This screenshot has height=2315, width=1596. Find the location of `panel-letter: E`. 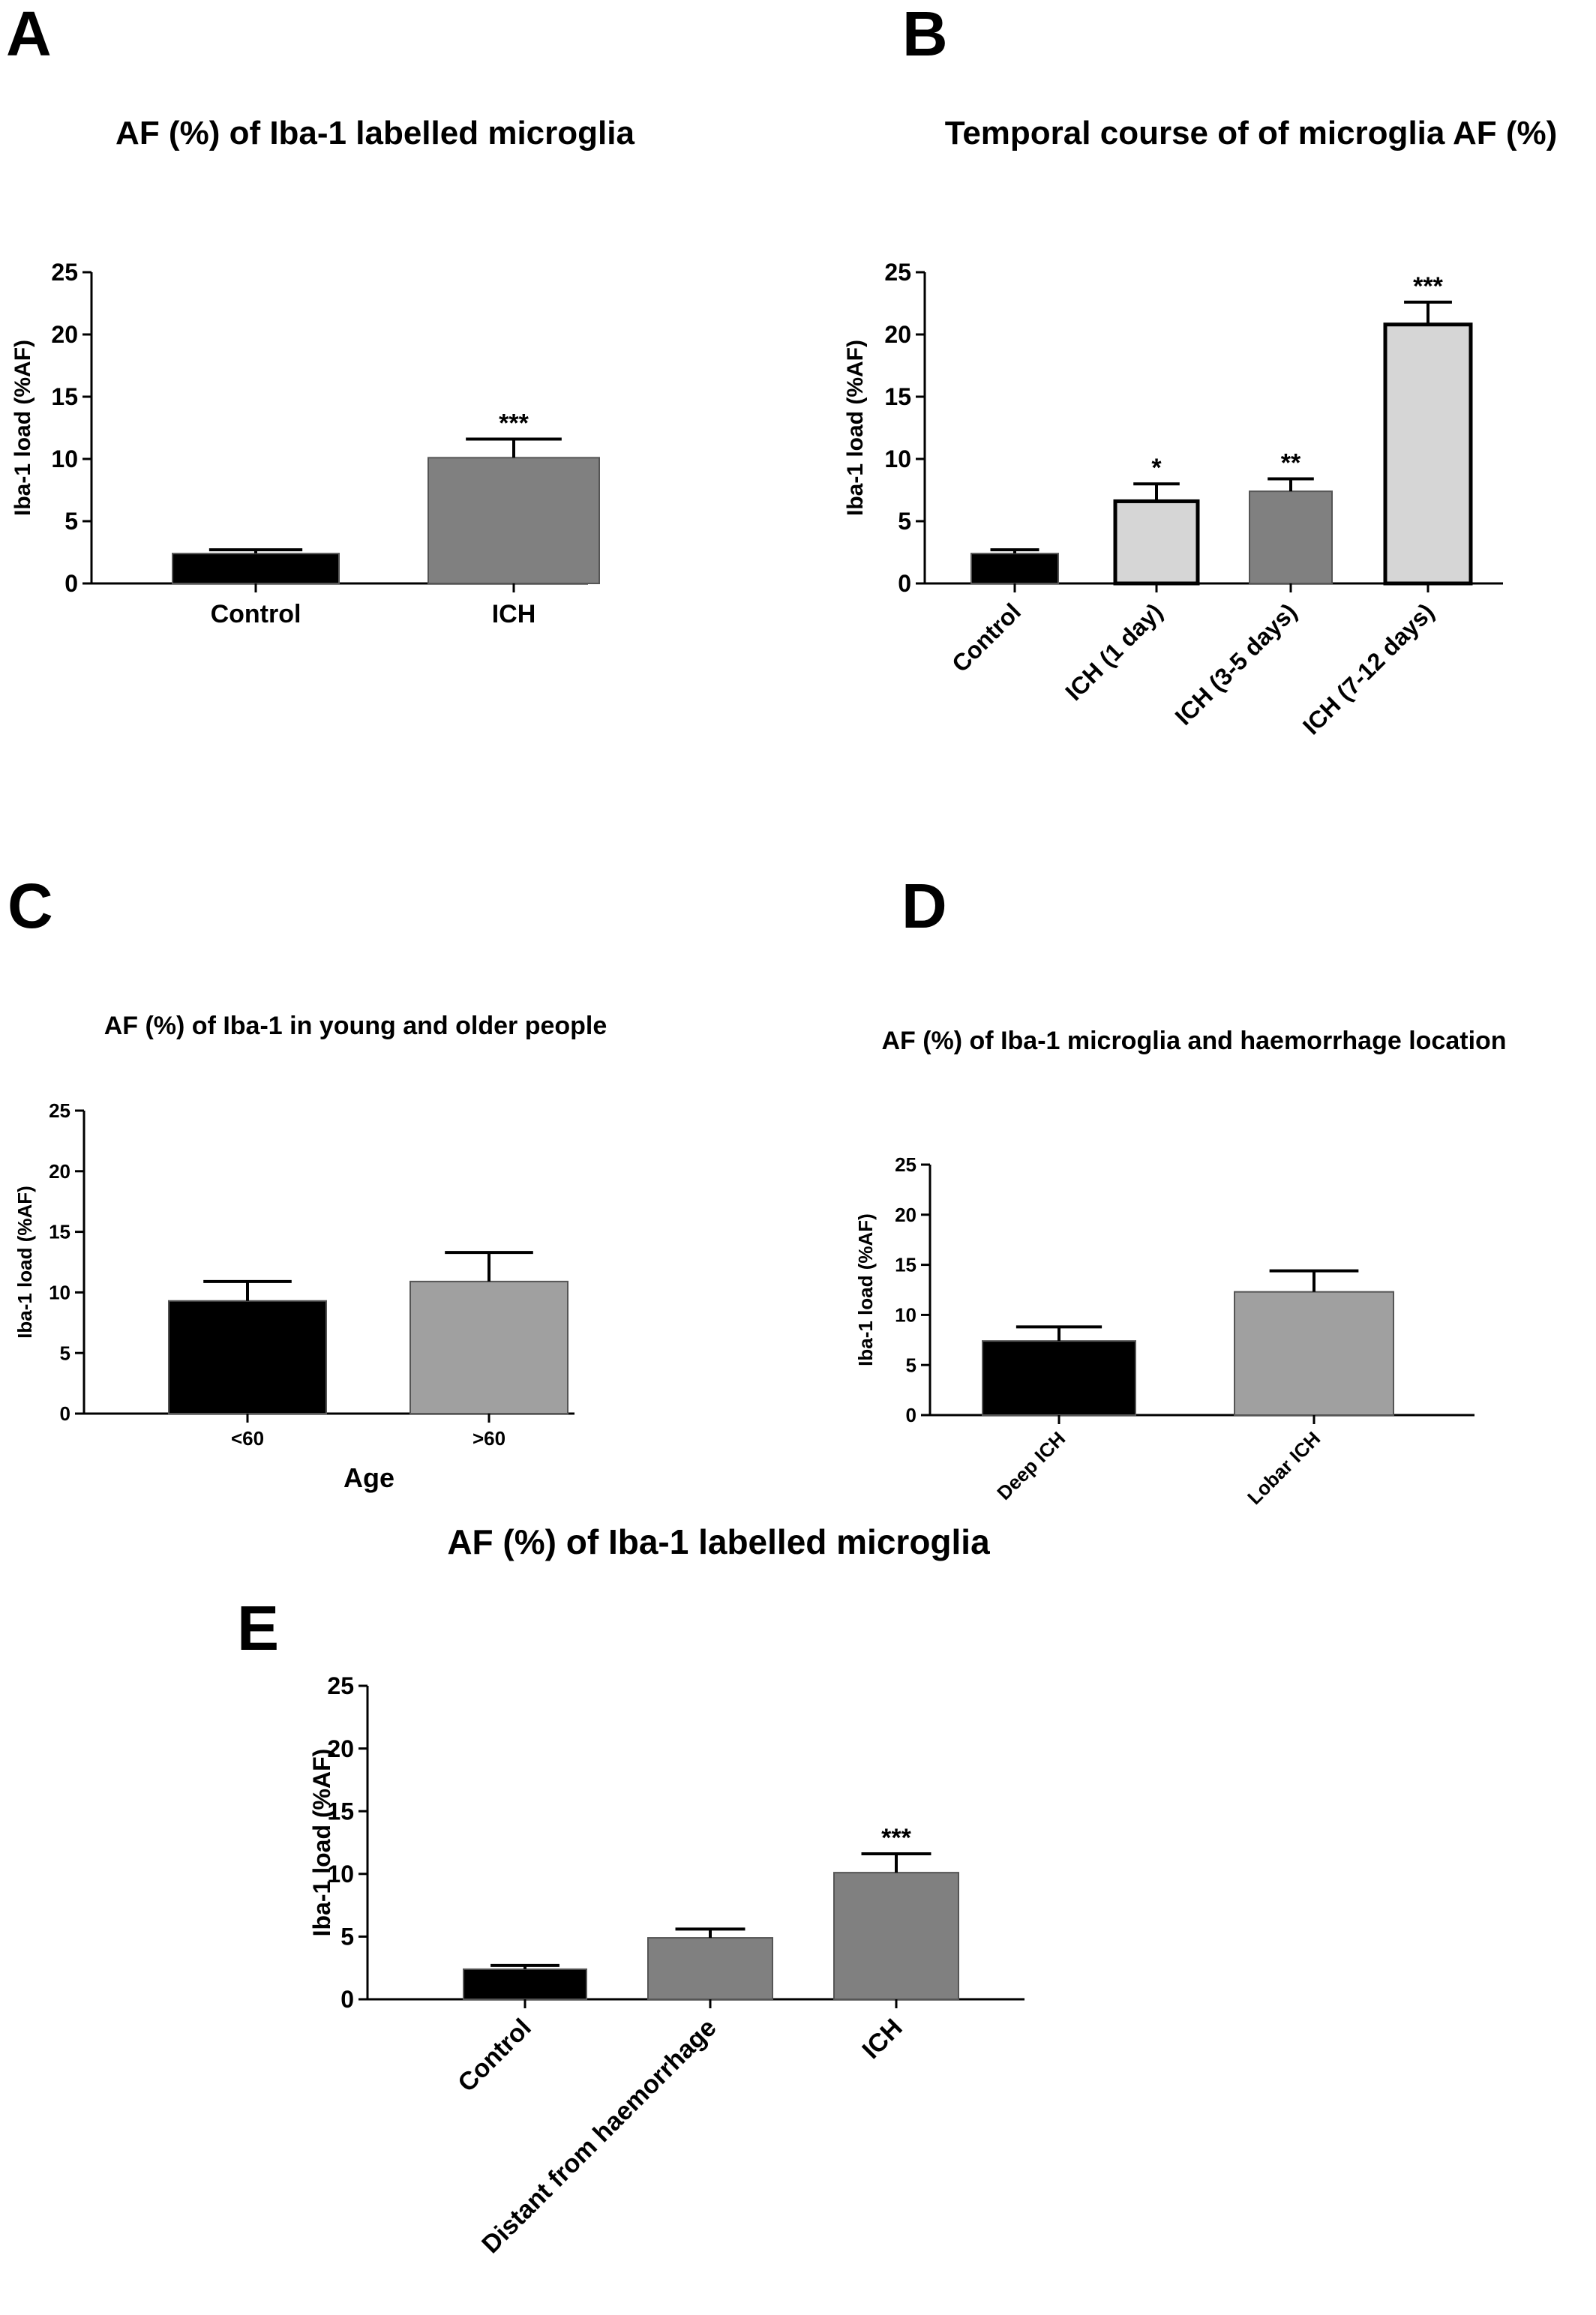

panel-letter: E is located at coordinates (258, 1628).